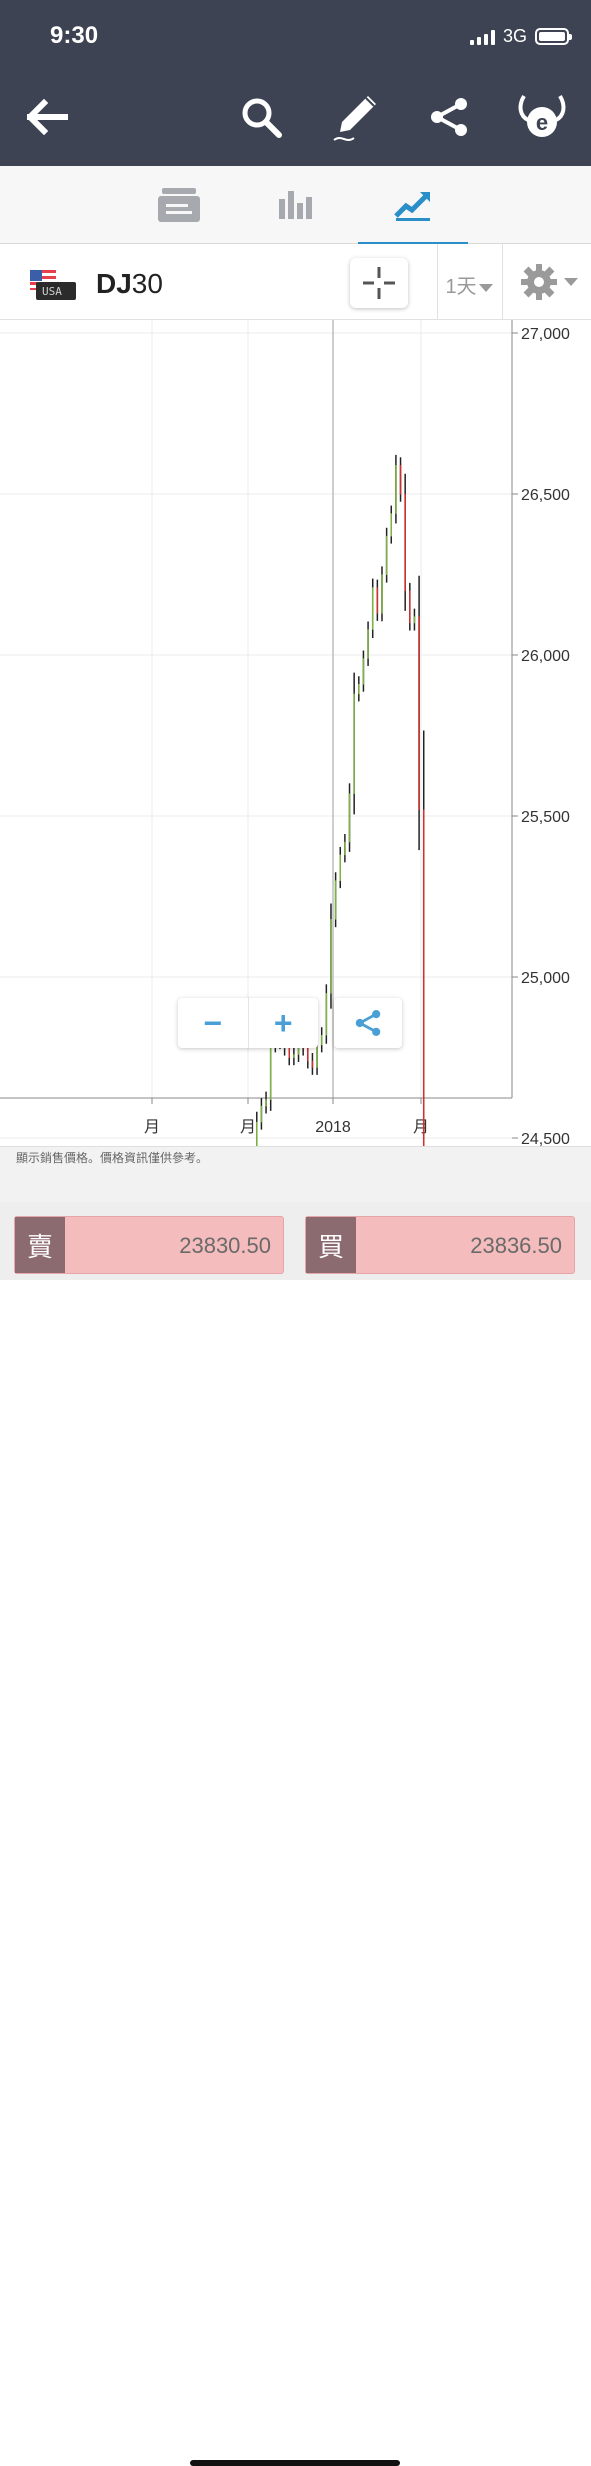 The width and height of the screenshot is (591, 2466). What do you see at coordinates (112, 1158) in the screenshot?
I see `disclaimer-text: 顯示銷售價格。價格資訊僅供參考。` at bounding box center [112, 1158].